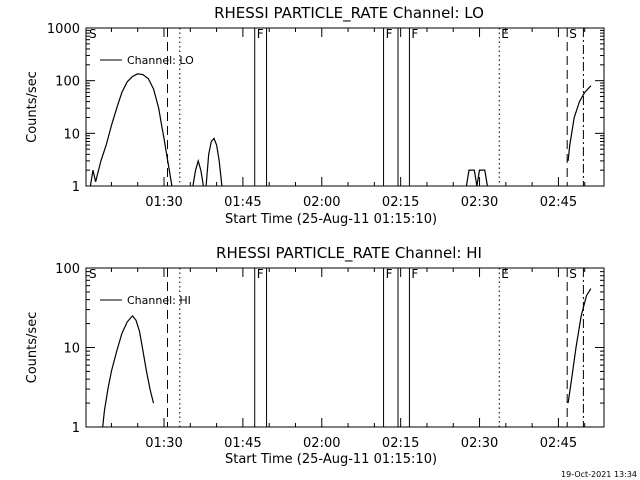 This screenshot has height=480, width=640. What do you see at coordinates (349, 13) in the screenshot?
I see `chart-title: RHESSI PARTICLE_RATE Channel: LO` at bounding box center [349, 13].